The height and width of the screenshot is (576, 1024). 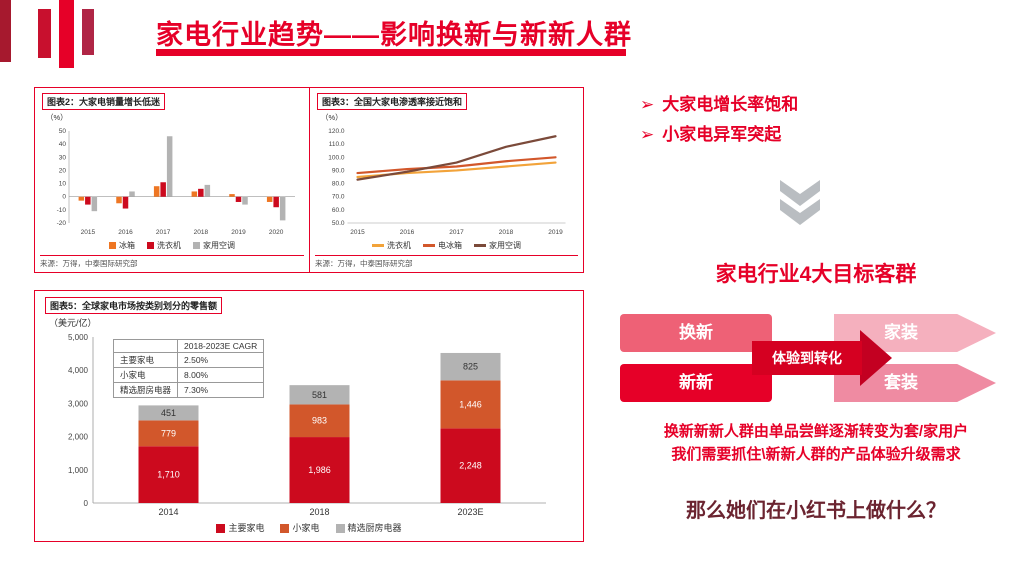 I want to click on svg-text: 90.0, so click(x=338, y=170).